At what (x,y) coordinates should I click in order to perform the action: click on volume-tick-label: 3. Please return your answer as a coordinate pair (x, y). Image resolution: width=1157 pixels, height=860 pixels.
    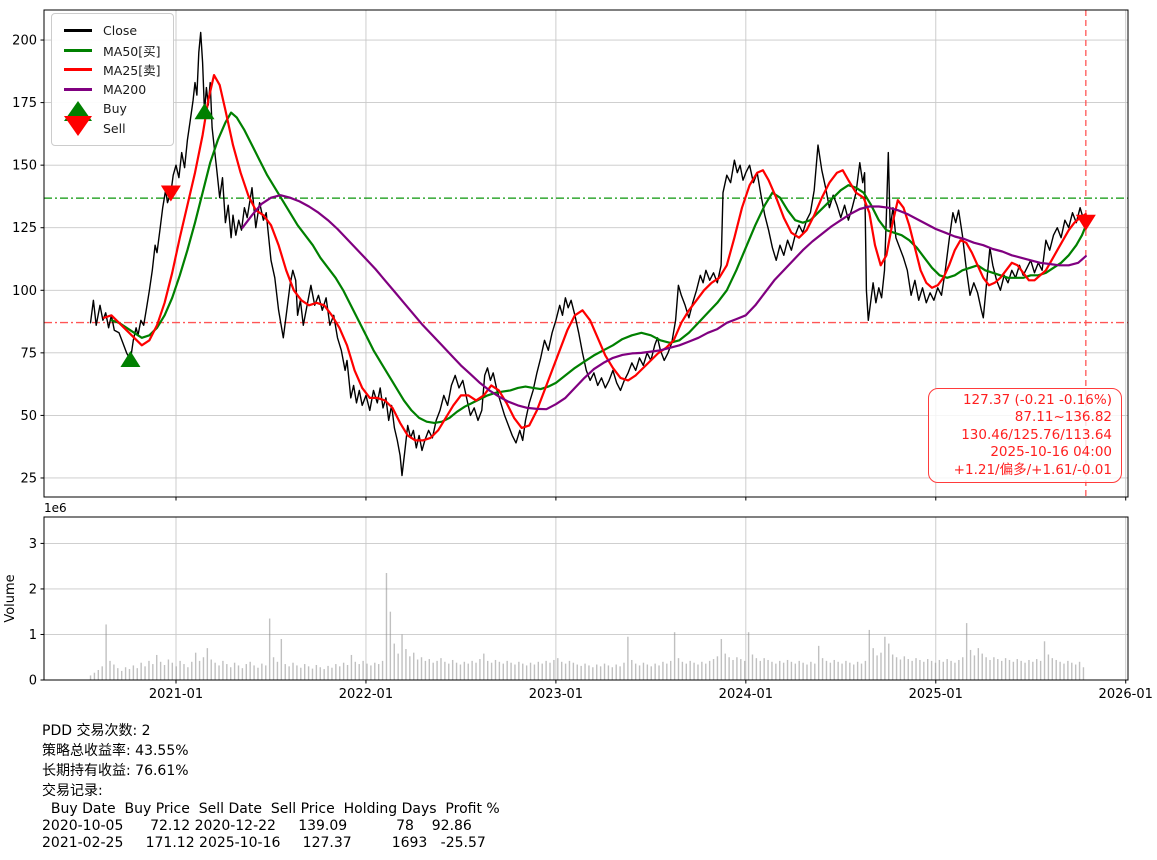
    Looking at the image, I should click on (33, 544).